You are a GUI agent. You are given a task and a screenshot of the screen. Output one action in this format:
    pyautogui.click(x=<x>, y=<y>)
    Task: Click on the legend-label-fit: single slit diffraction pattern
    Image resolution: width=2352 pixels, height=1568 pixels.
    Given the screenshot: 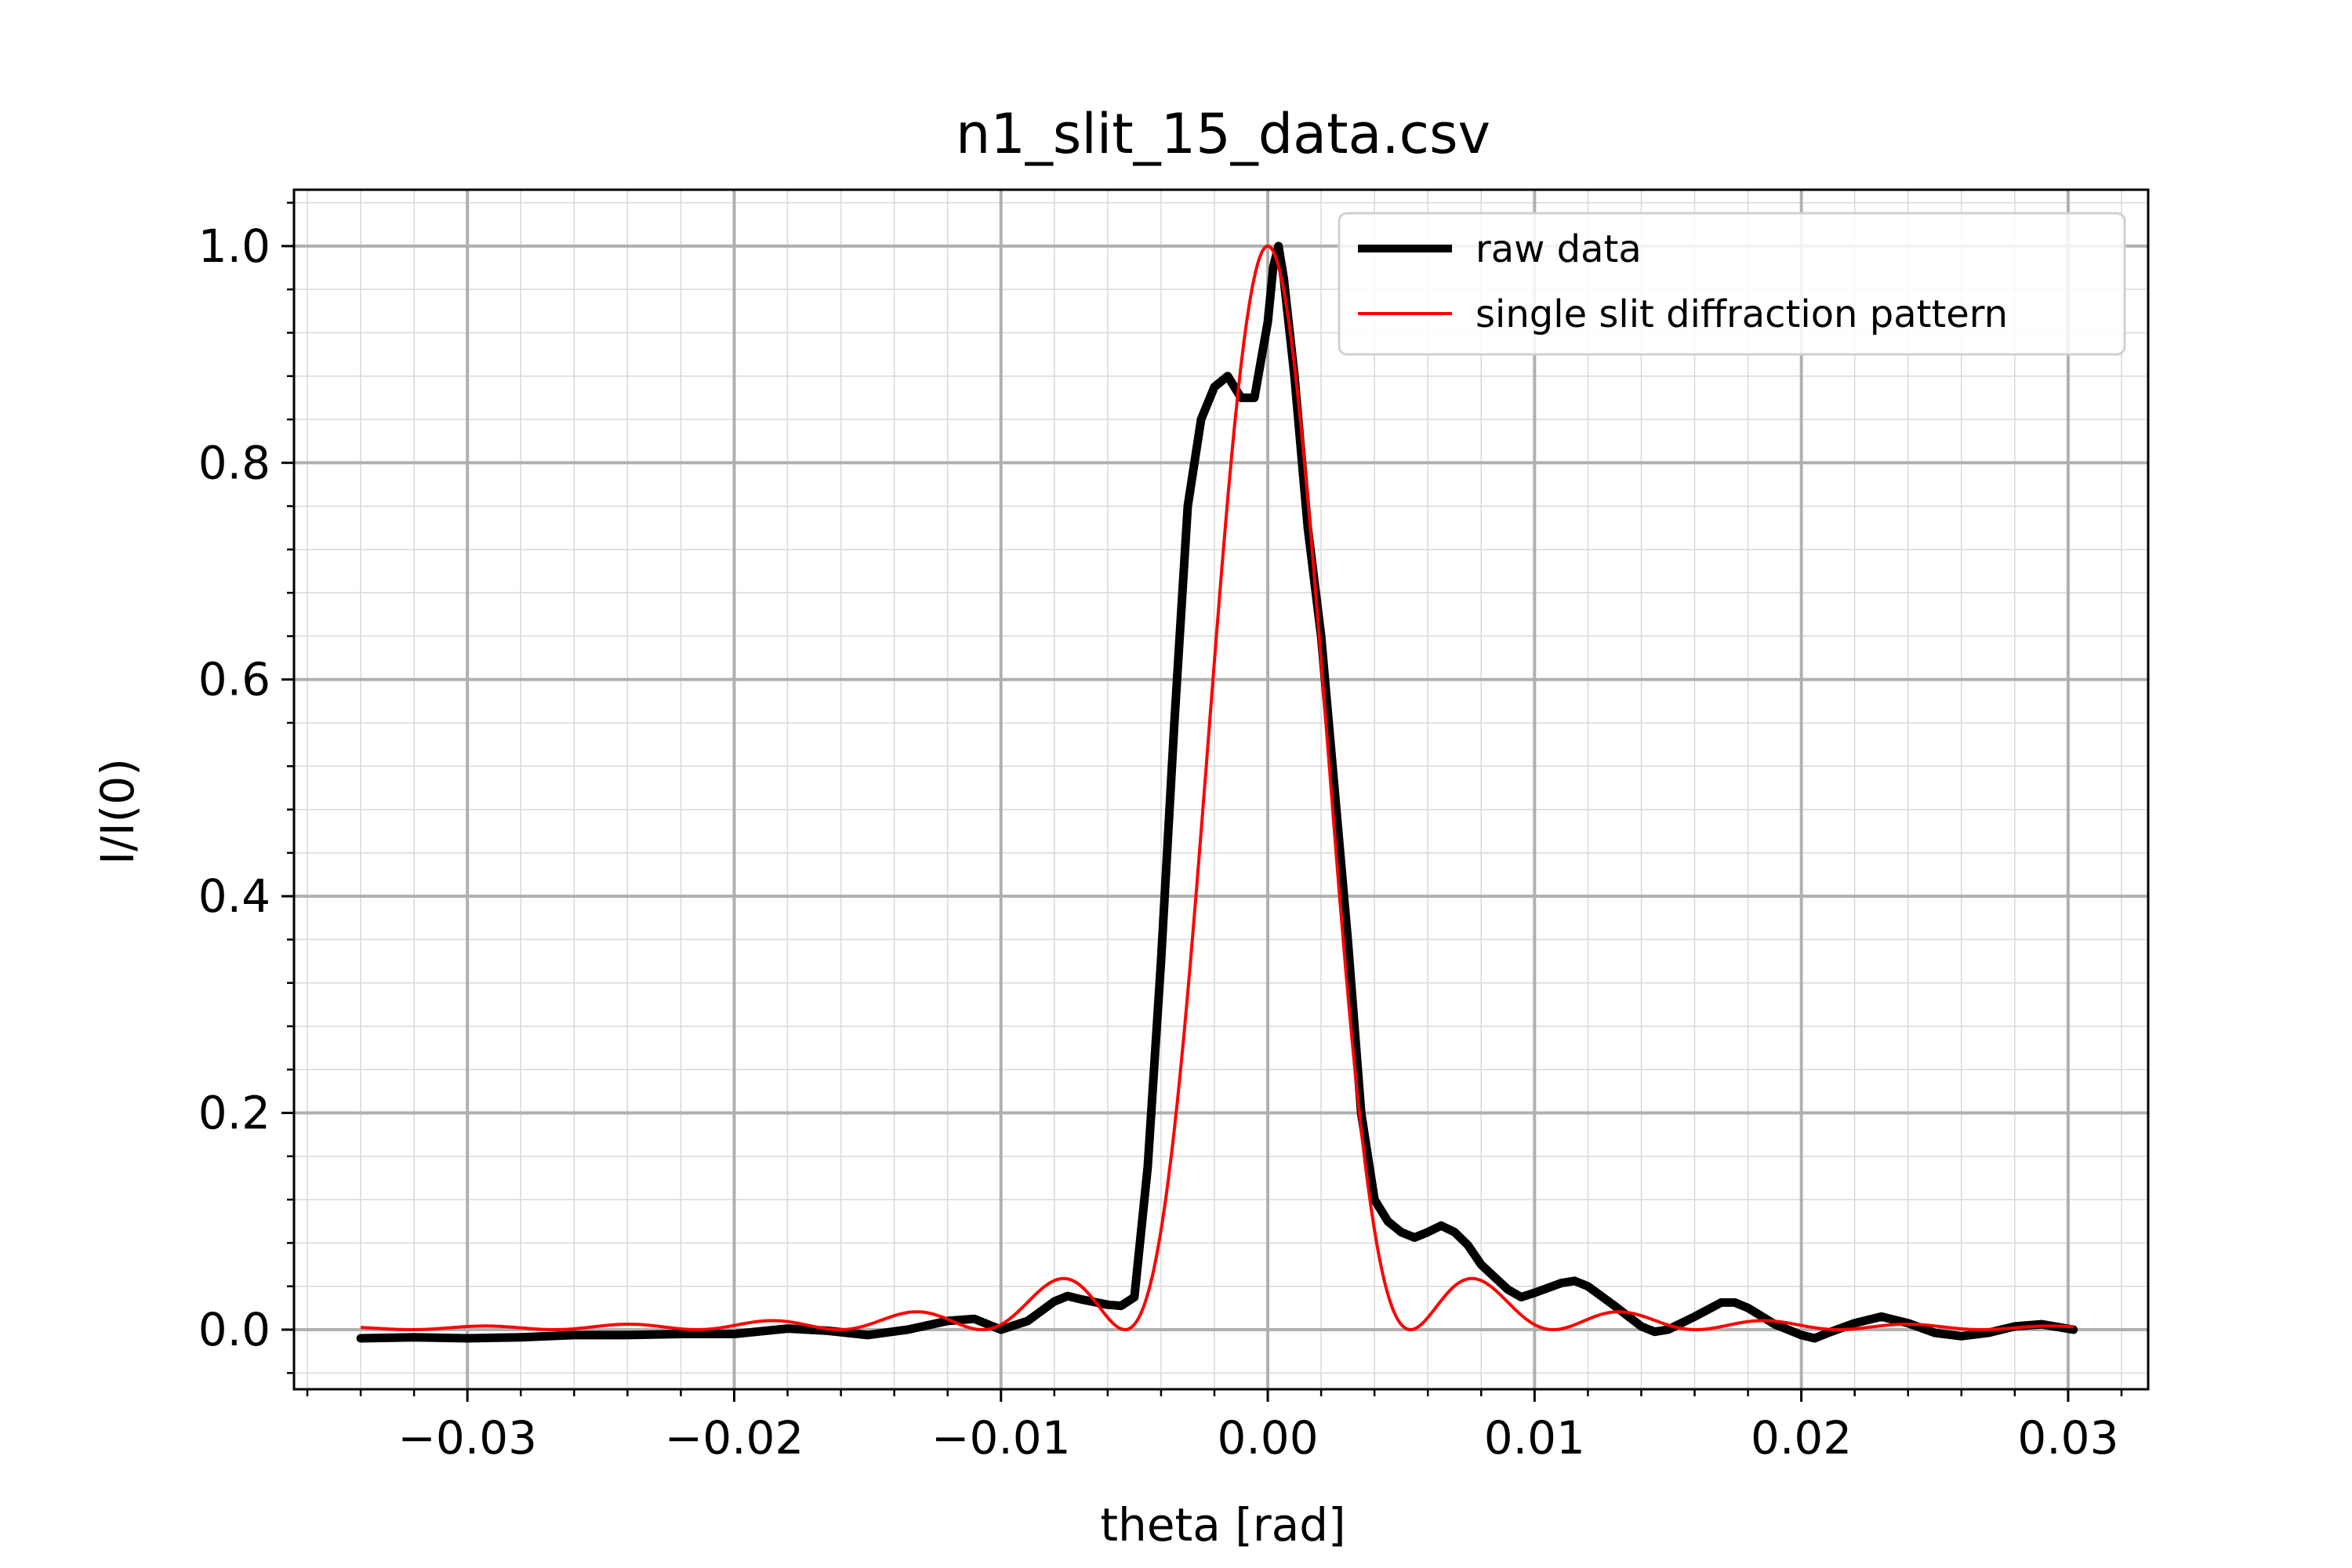 What is the action you would take?
    pyautogui.click(x=1742, y=314)
    